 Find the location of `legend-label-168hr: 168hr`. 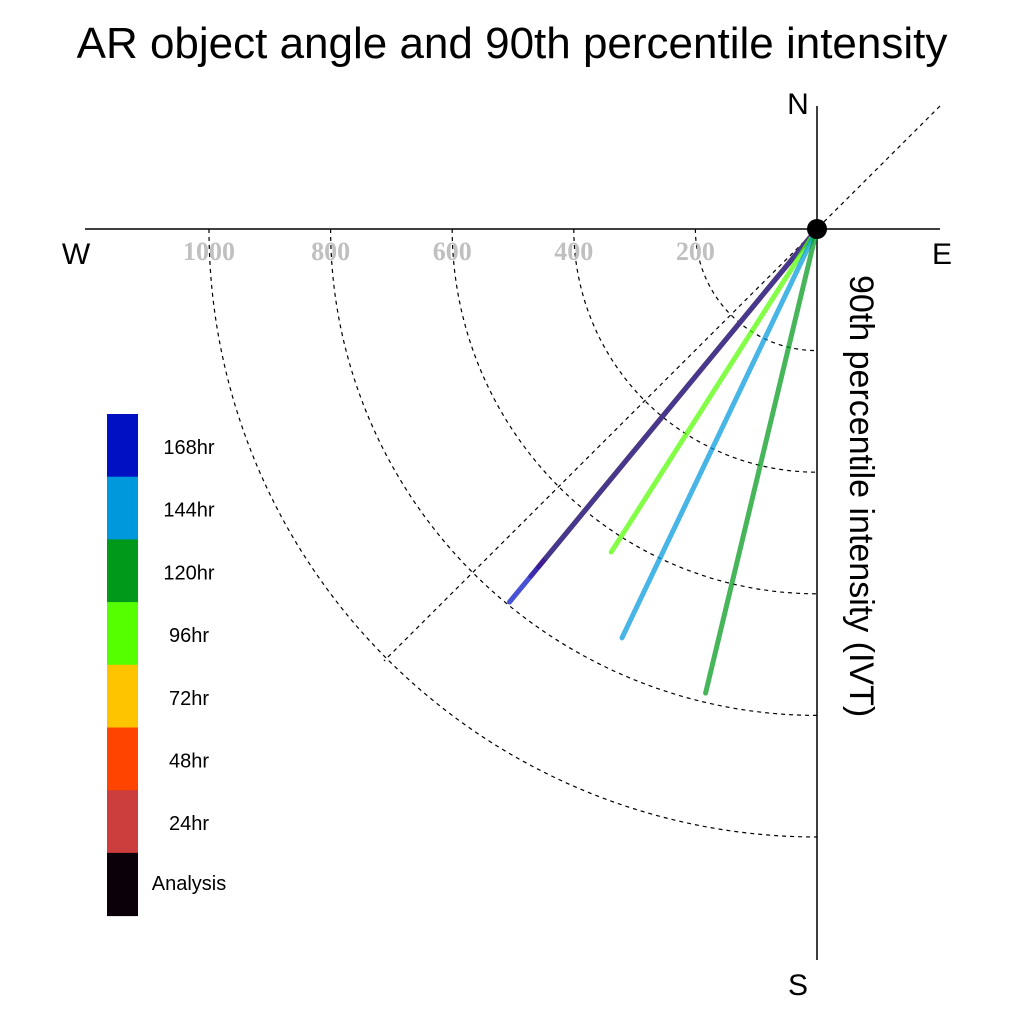

legend-label-168hr: 168hr is located at coordinates (188, 448).